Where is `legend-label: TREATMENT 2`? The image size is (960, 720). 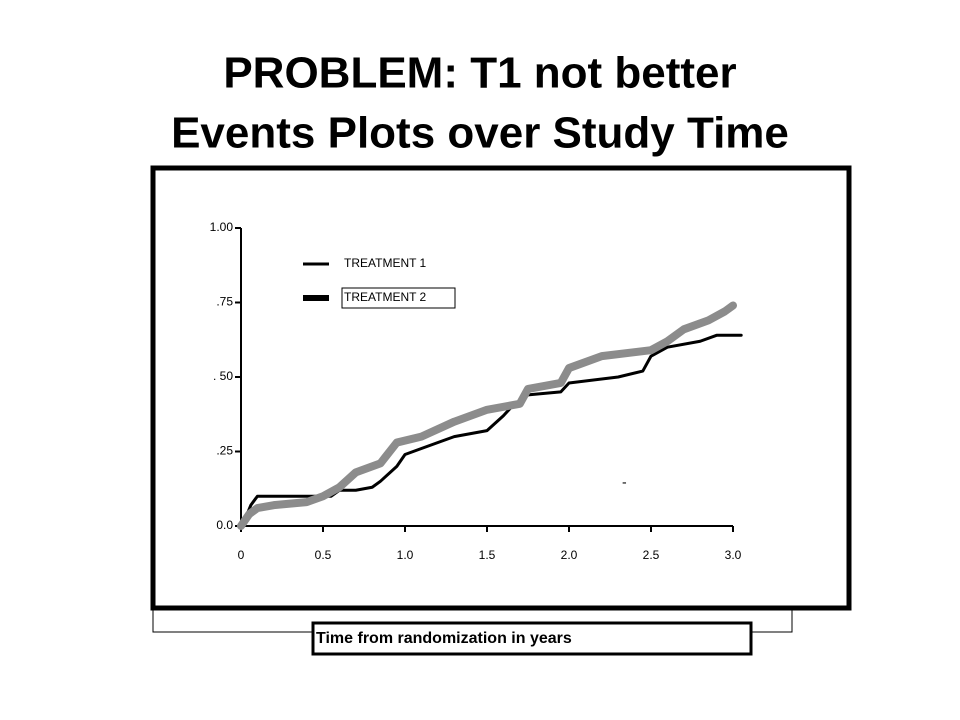 legend-label: TREATMENT 2 is located at coordinates (385, 297).